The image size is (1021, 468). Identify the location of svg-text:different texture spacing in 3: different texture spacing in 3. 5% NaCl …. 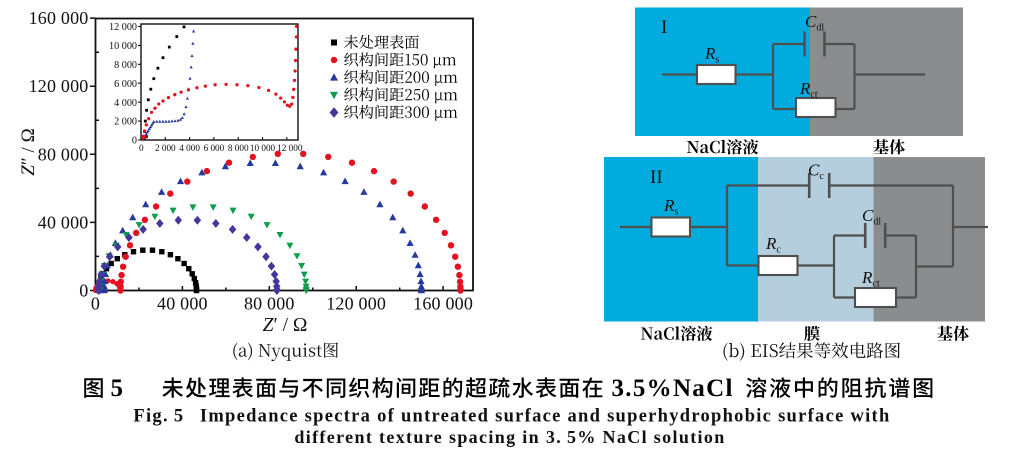
(509, 437).